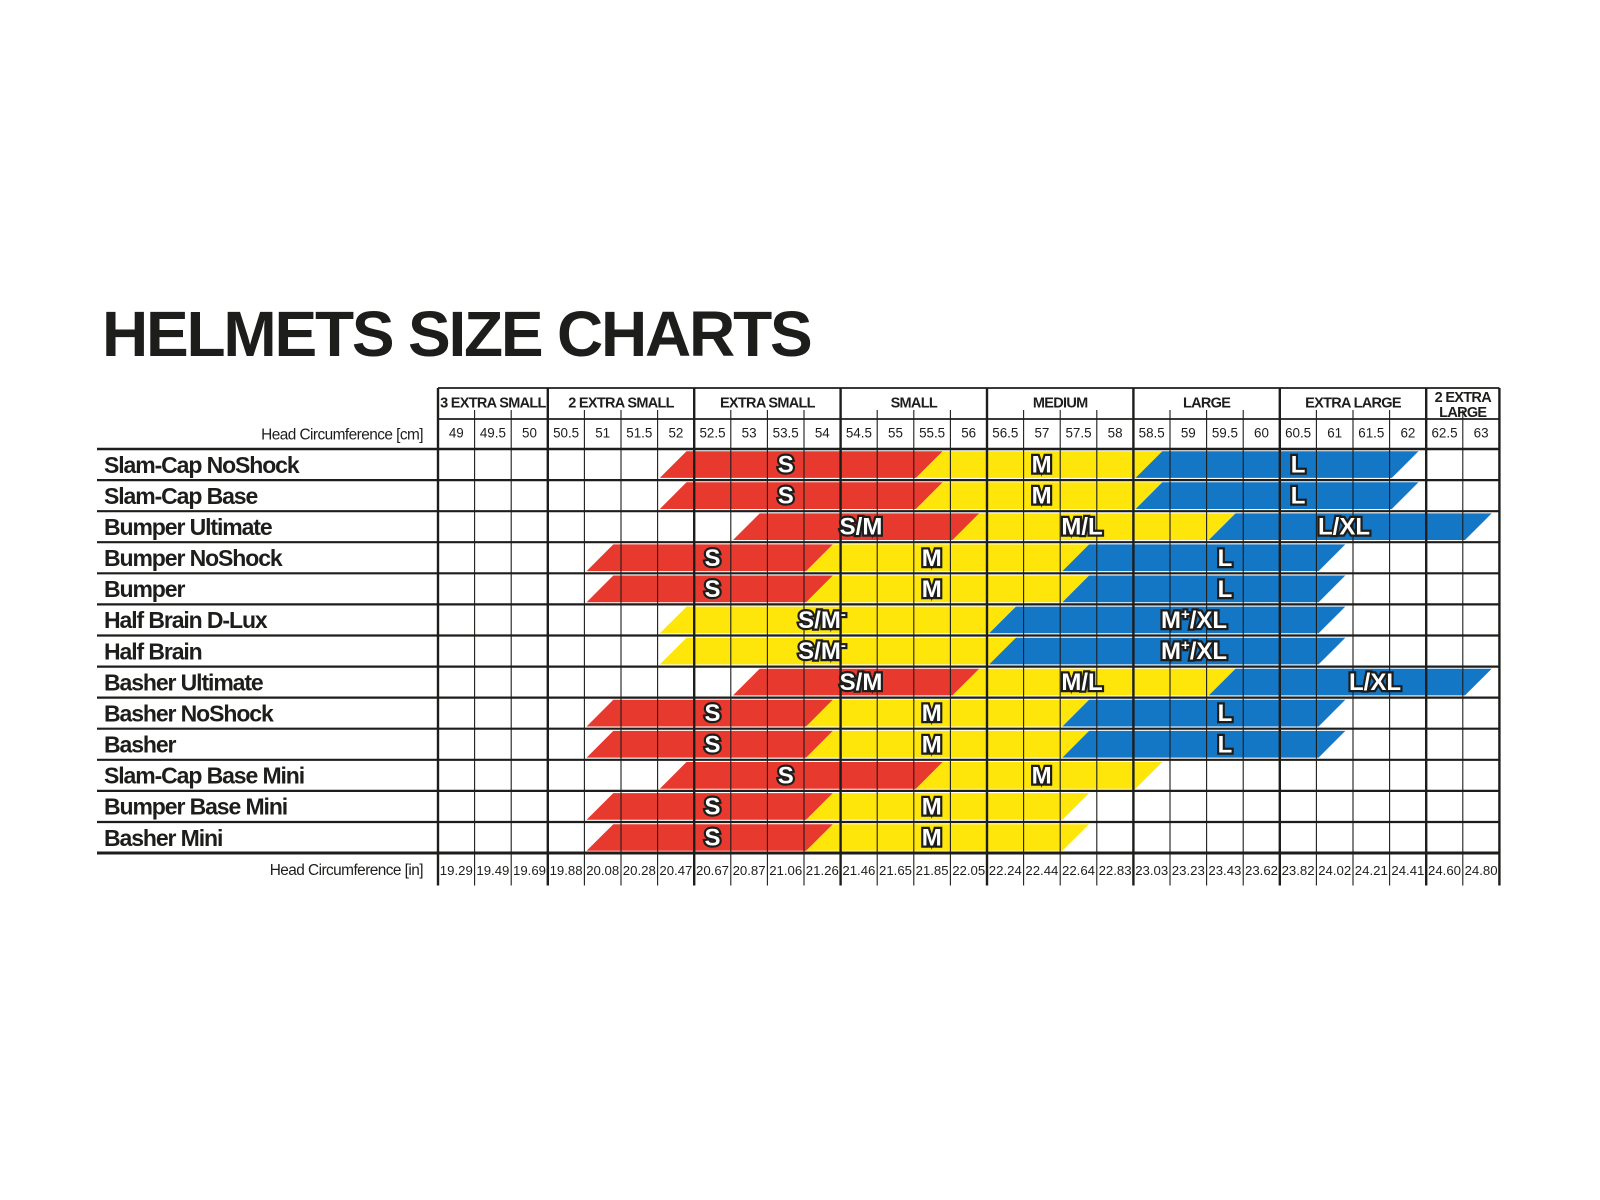 The image size is (1600, 1200). Describe the element at coordinates (186, 620) in the screenshot. I see `svg-text: Half Brain D-Lux` at that location.